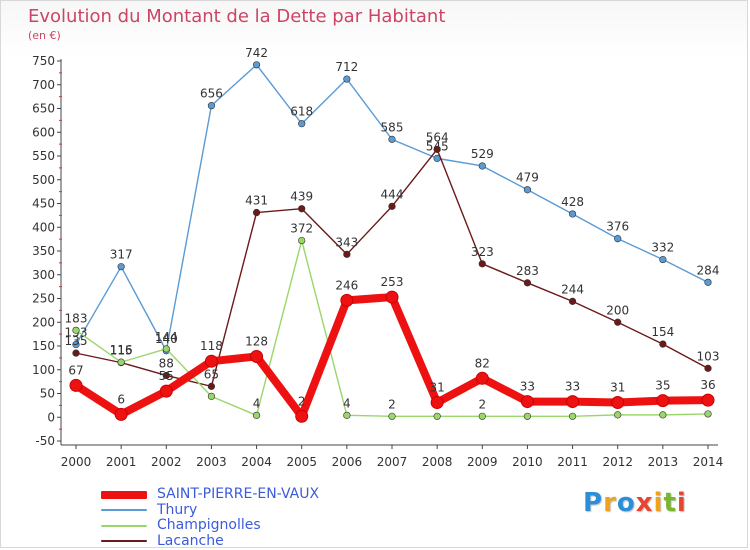  What do you see at coordinates (527, 271) in the screenshot?
I see `data-label: 283` at bounding box center [527, 271].